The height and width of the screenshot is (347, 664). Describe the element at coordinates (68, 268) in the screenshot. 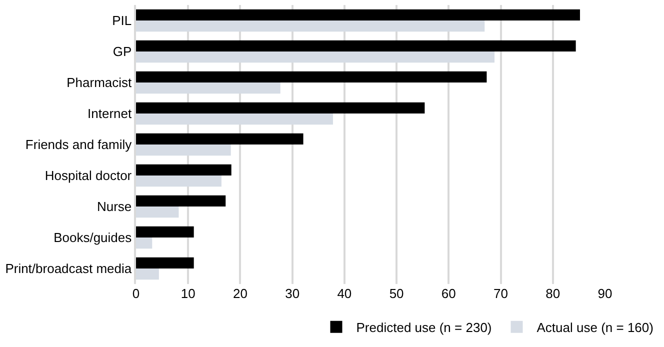

I see `y-tick-label: Print/broadcast media` at that location.